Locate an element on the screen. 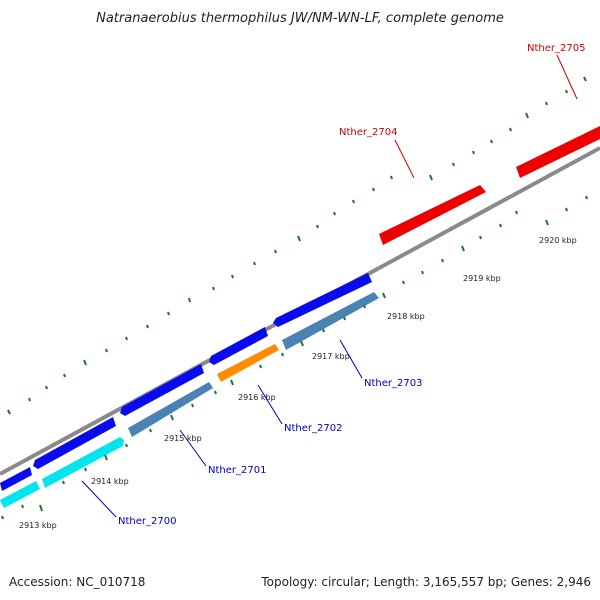 The image size is (600, 600). gene-label-nther-2700: Nther_2700 is located at coordinates (147, 521).